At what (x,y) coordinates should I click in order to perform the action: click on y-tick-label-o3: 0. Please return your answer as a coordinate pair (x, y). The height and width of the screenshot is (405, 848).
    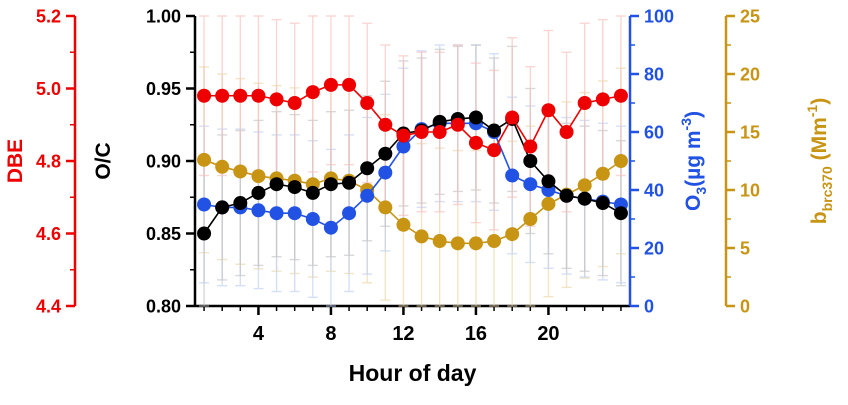
    Looking at the image, I should click on (649, 307).